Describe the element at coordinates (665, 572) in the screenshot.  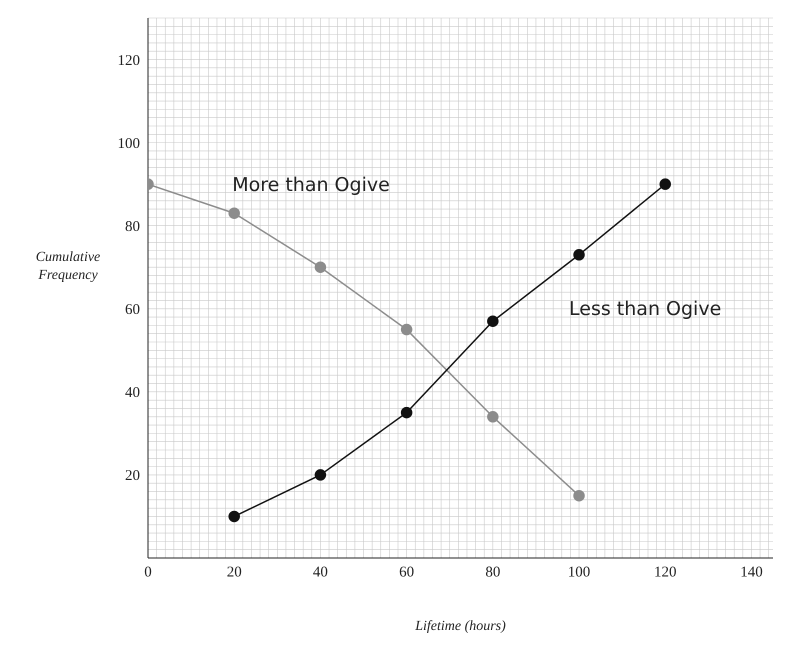
I see `x-tick-label: 120` at that location.